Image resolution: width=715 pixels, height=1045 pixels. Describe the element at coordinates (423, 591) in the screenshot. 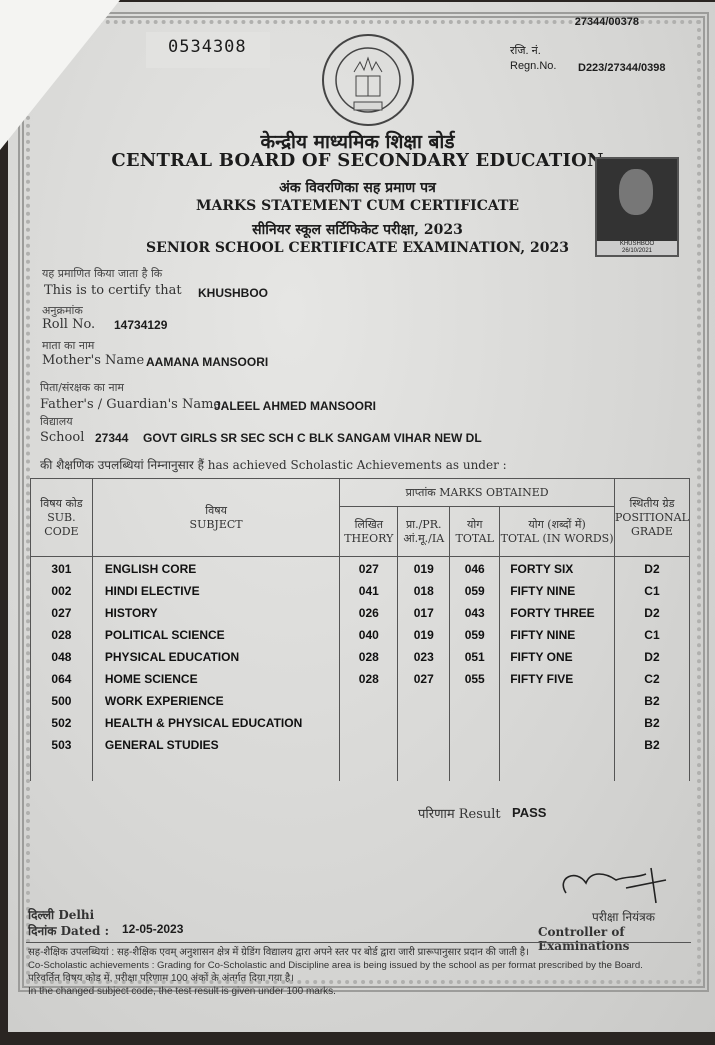

I see `cell-pr: 018` at that location.